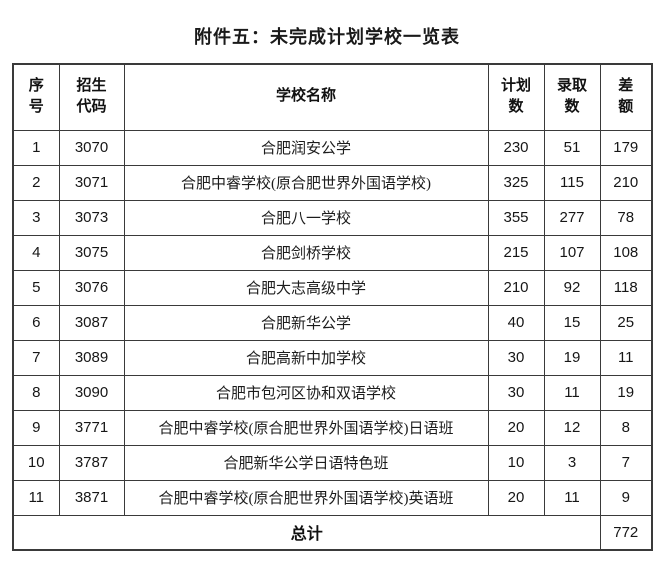 The image size is (654, 565). What do you see at coordinates (572, 182) in the screenshot?
I see `cell-admitted: 115` at bounding box center [572, 182].